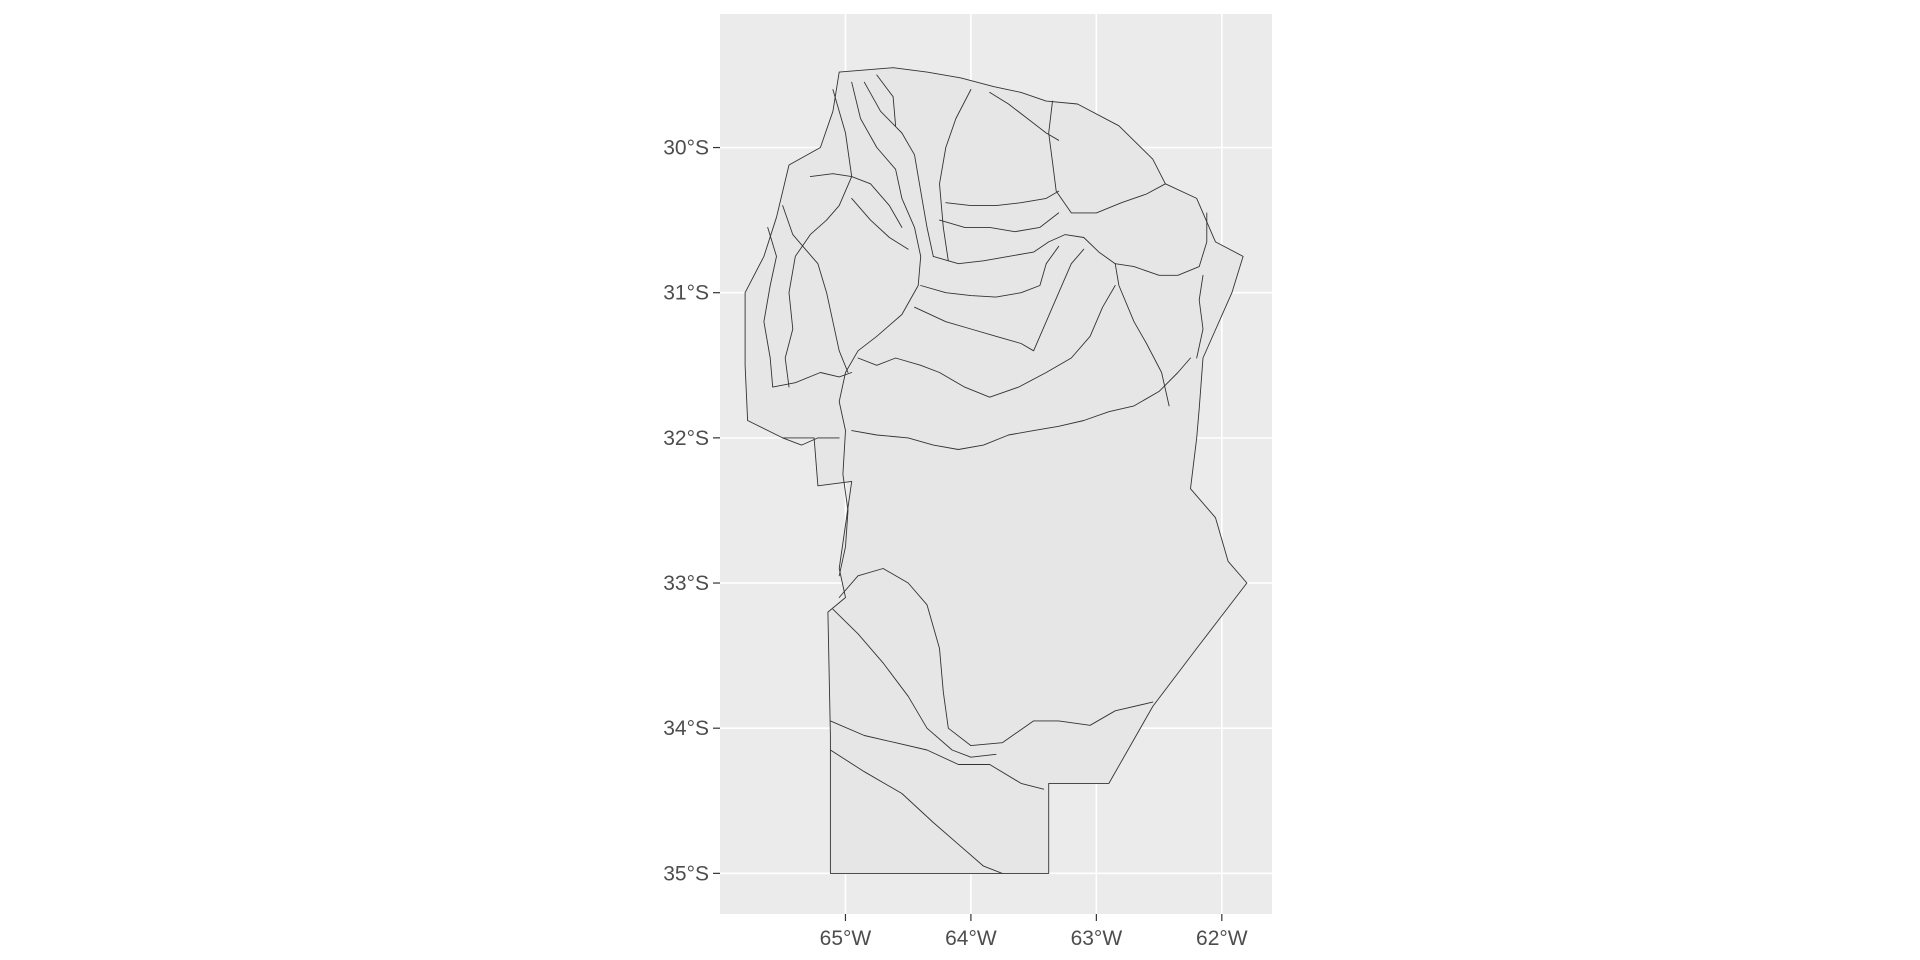 Image resolution: width=1920 pixels, height=960 pixels. Describe the element at coordinates (686, 293) in the screenshot. I see `lat-tick-label: 31°S` at that location.